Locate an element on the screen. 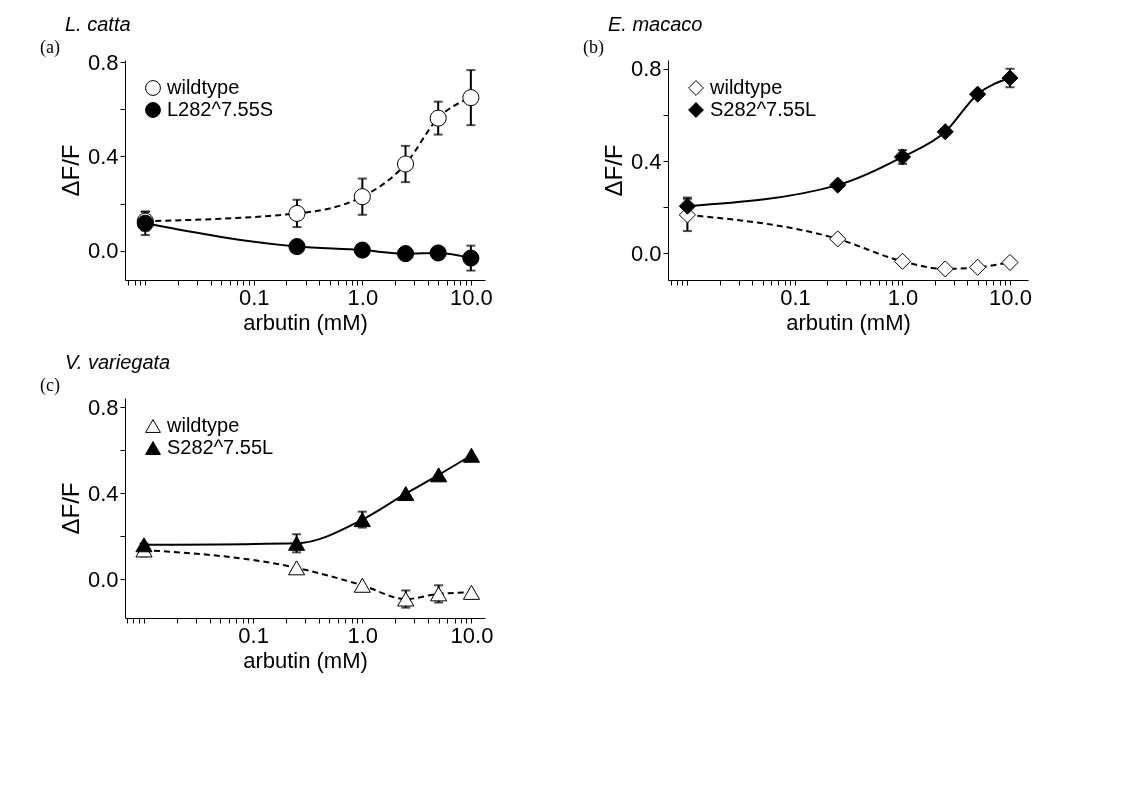 This screenshot has height=785, width=1147. legend-label: L282^7.55S is located at coordinates (220, 109).